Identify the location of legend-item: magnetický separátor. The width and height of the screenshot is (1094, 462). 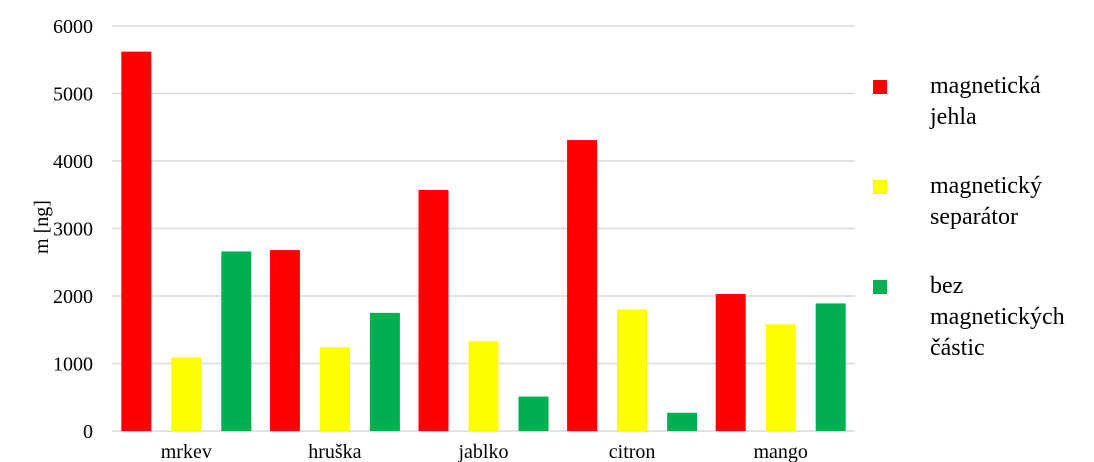
(957, 201).